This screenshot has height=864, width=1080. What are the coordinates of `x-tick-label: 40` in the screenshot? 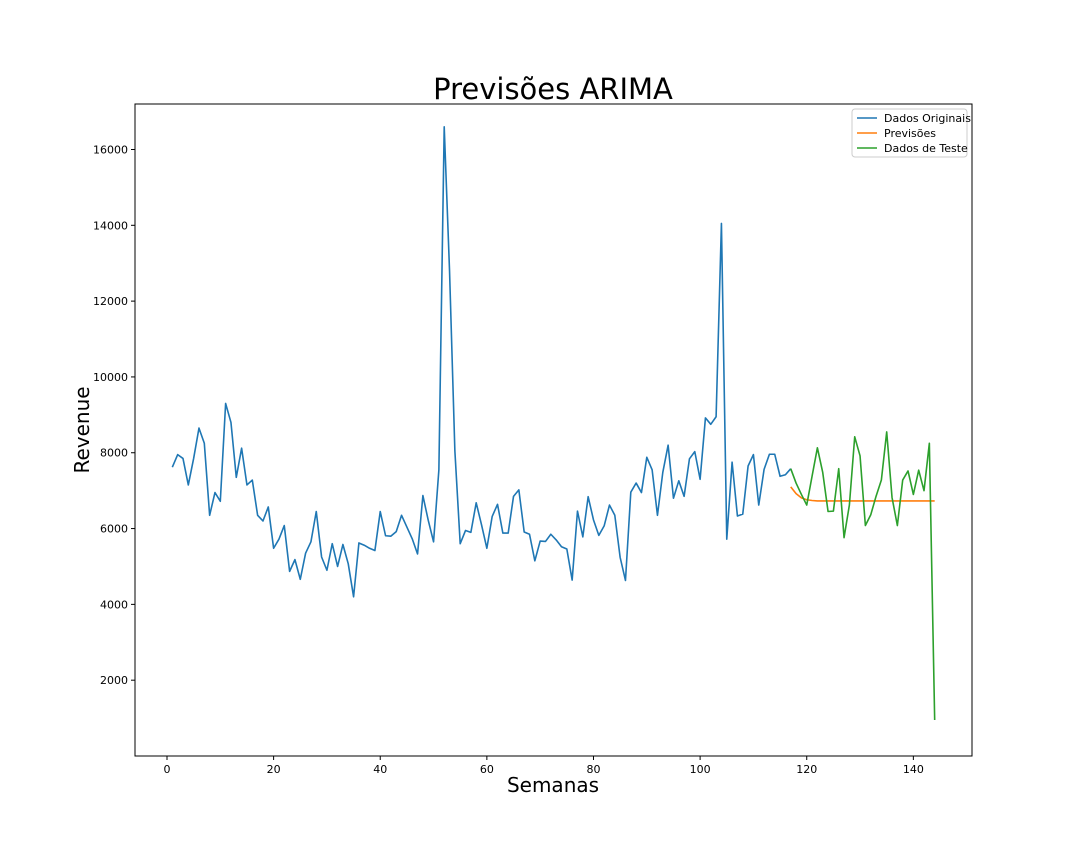 It's located at (380, 769).